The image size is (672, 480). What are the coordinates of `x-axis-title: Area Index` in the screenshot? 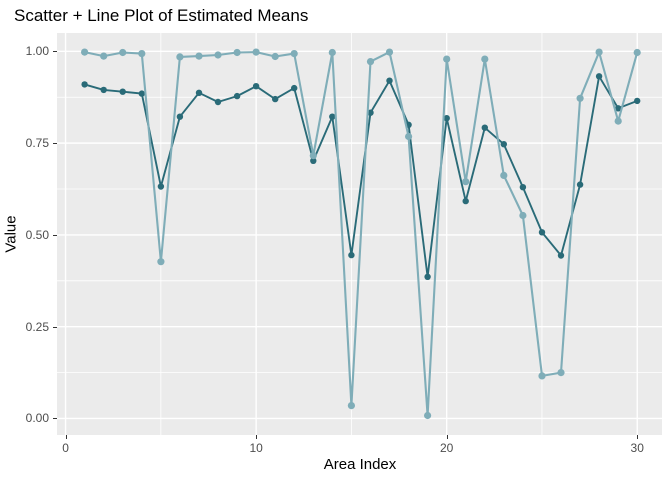 It's located at (360, 464).